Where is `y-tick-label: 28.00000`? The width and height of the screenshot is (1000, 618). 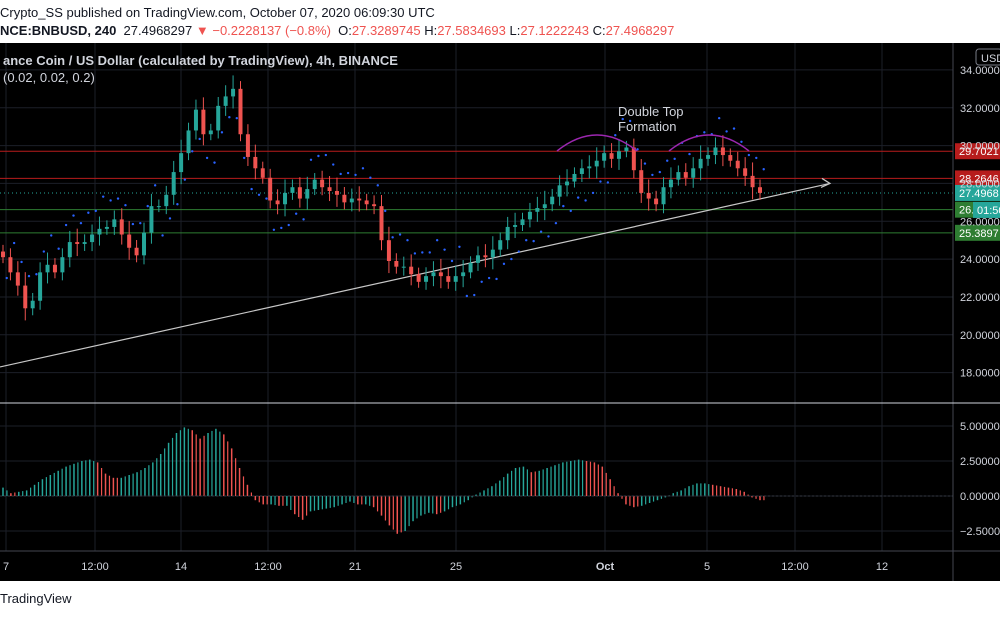
y-tick-label: 28.00000 is located at coordinates (980, 184).